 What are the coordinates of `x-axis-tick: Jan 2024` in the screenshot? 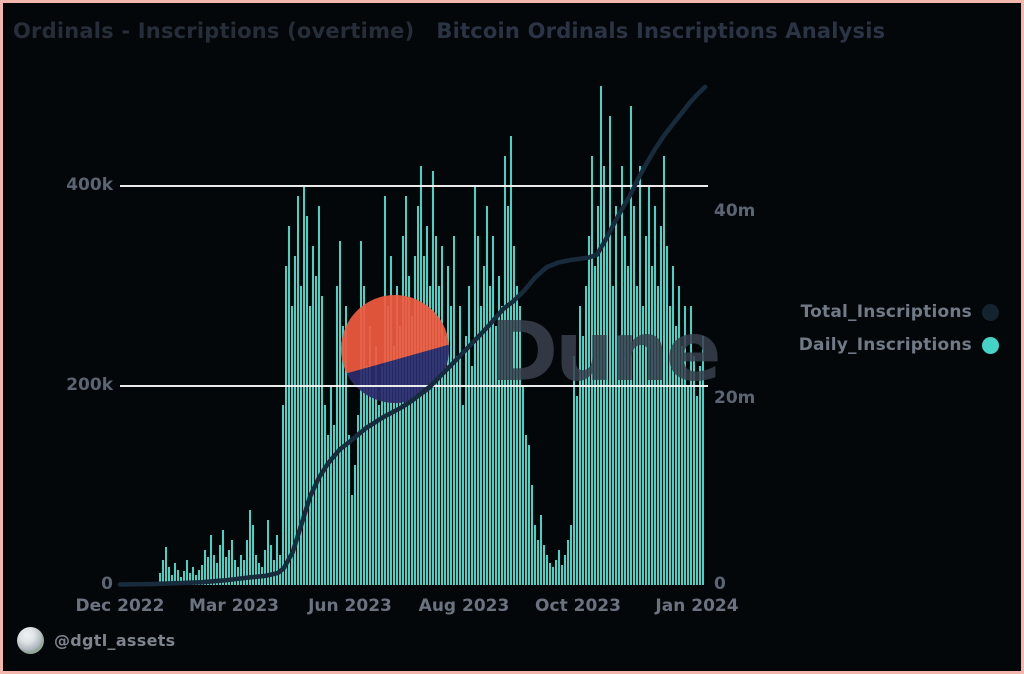 It's located at (697, 606).